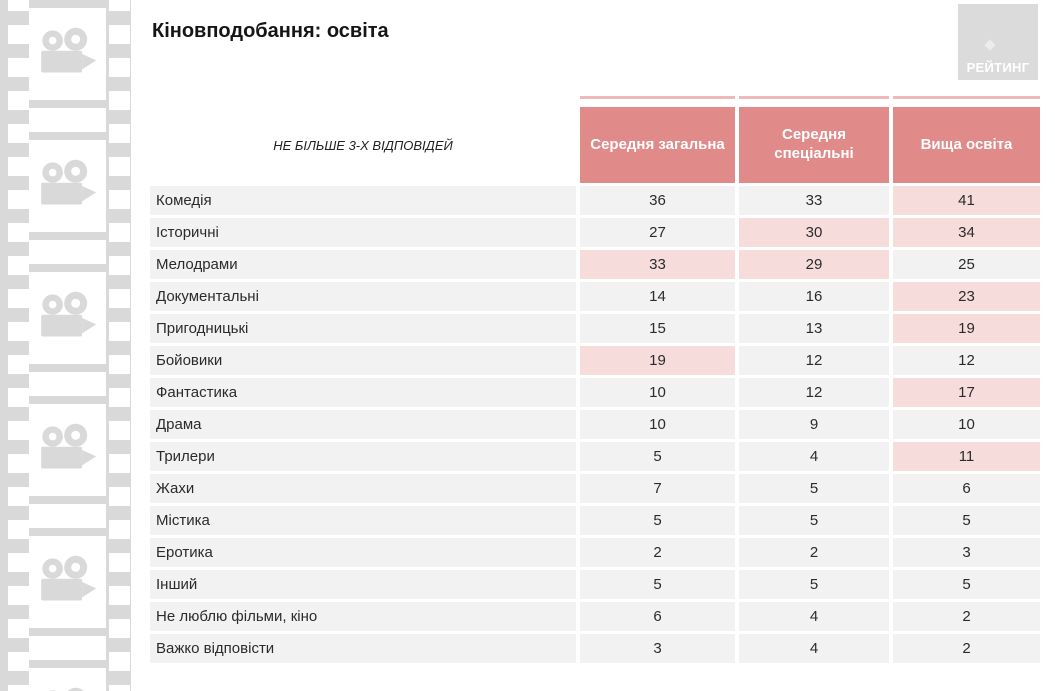  I want to click on column-header-secondary-special: Середня спеціальні, so click(814, 145).